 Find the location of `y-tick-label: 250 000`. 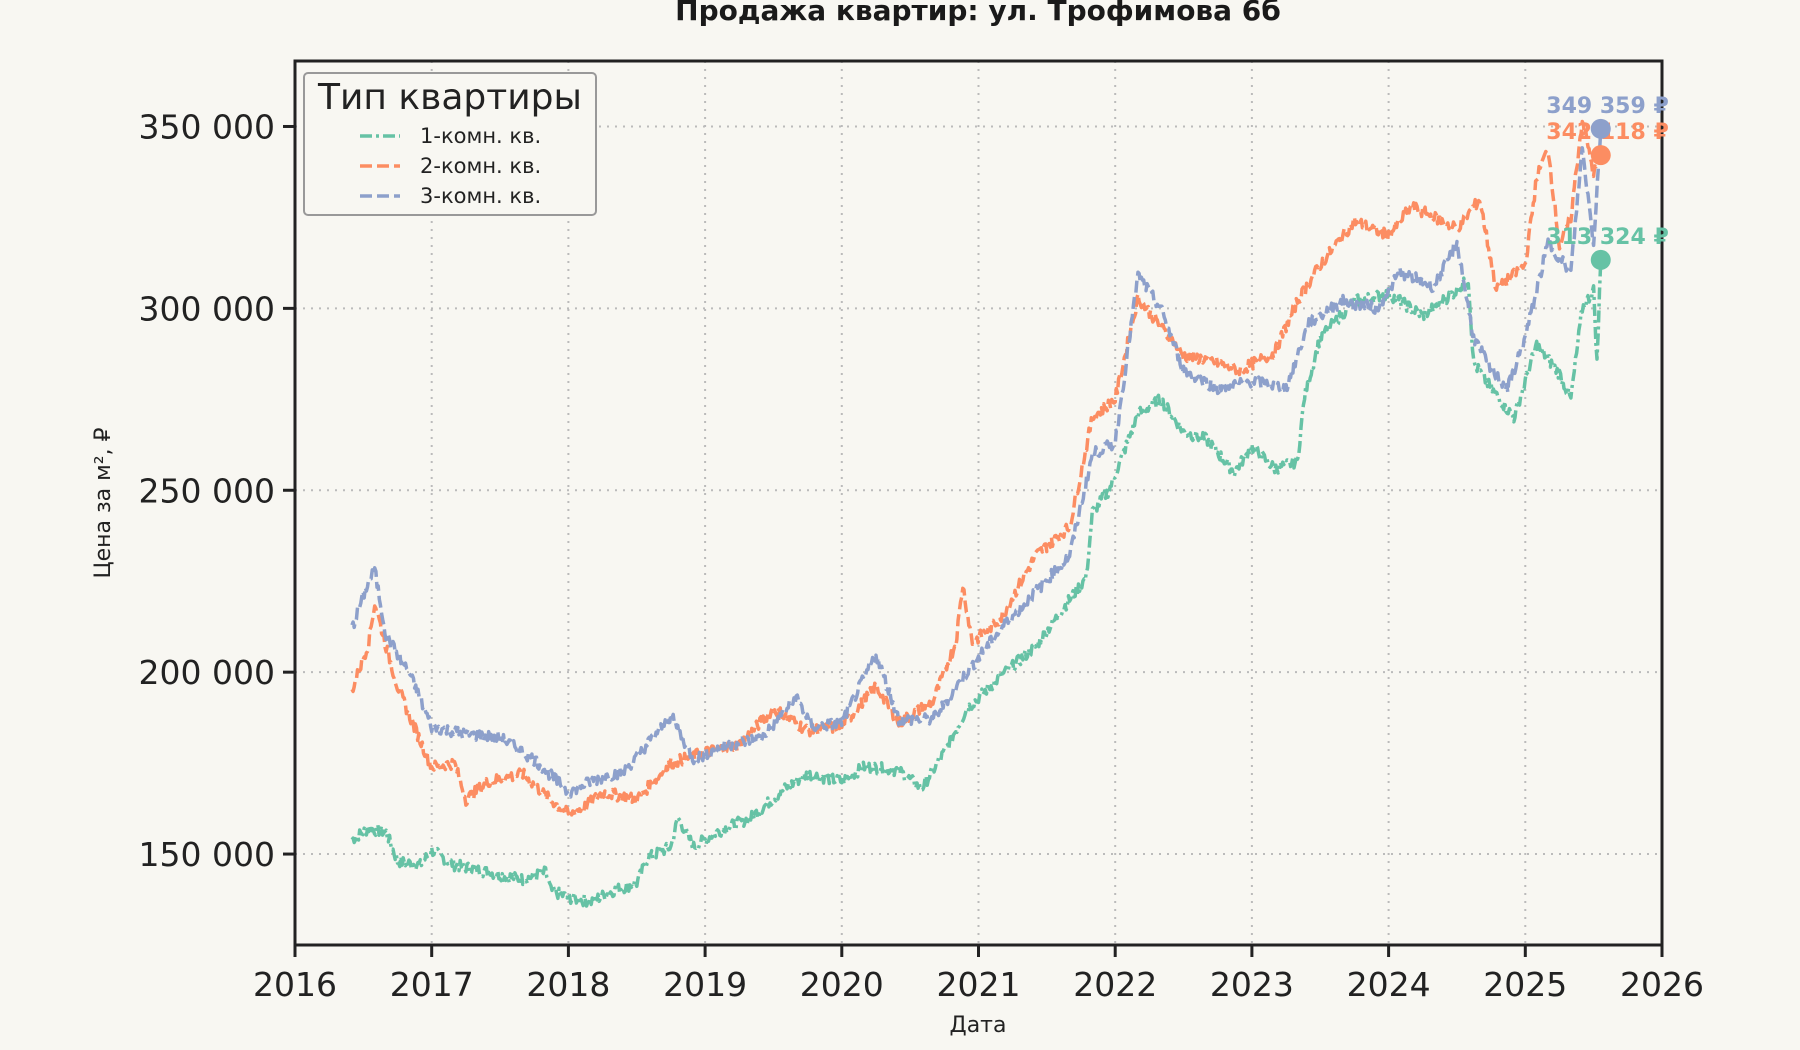

y-tick-label: 250 000 is located at coordinates (207, 490).